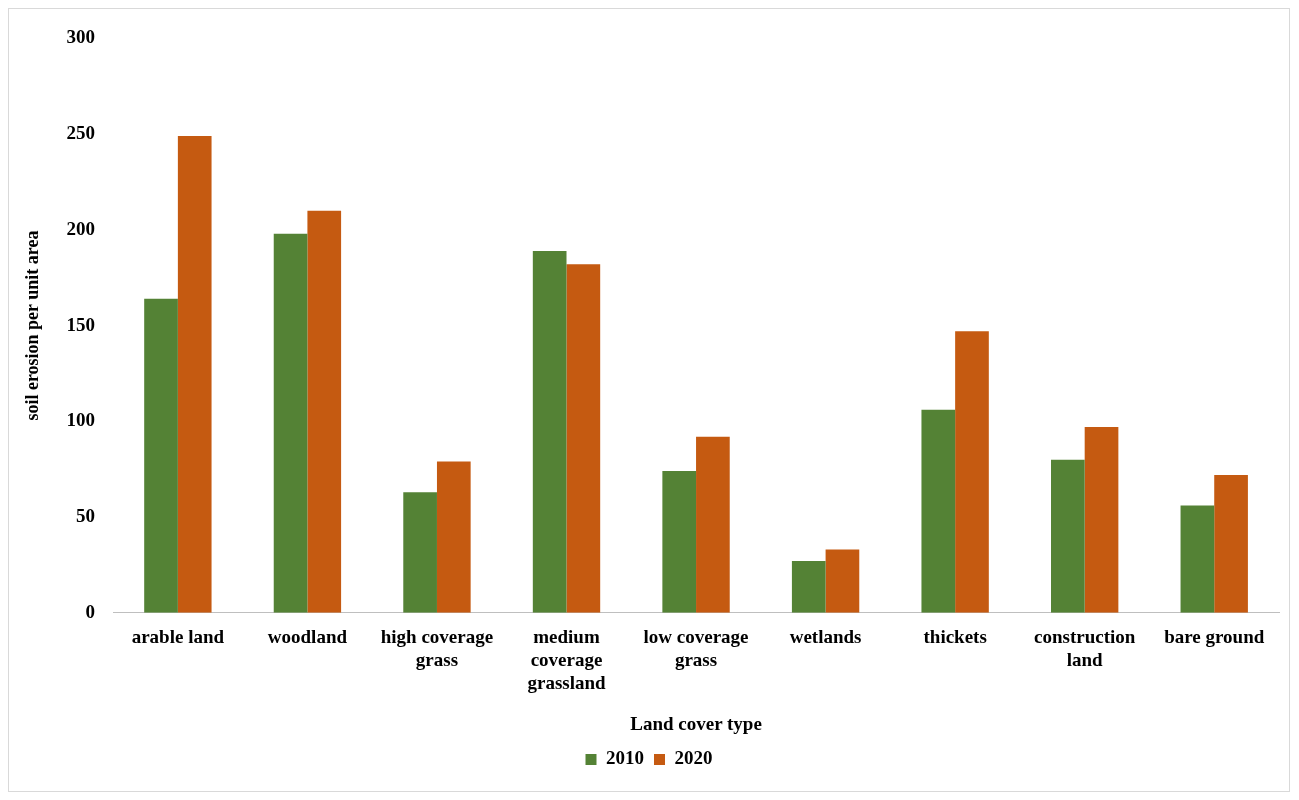 This screenshot has height=800, width=1299. Describe the element at coordinates (81, 420) in the screenshot. I see `y-tick-label: 100` at that location.